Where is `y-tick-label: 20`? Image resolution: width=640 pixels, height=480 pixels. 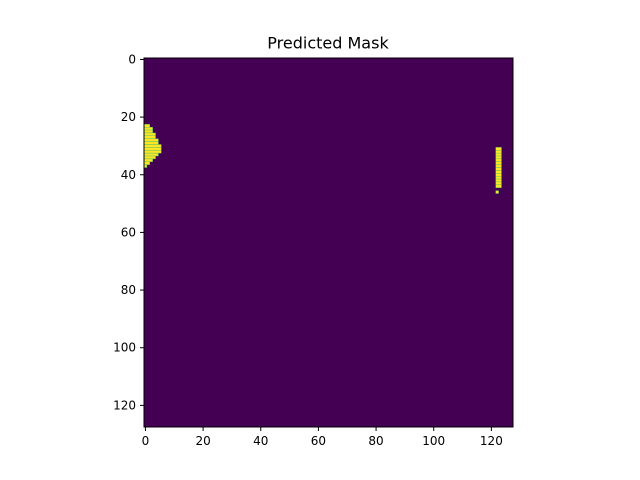 y-tick-label: 20 is located at coordinates (128, 117).